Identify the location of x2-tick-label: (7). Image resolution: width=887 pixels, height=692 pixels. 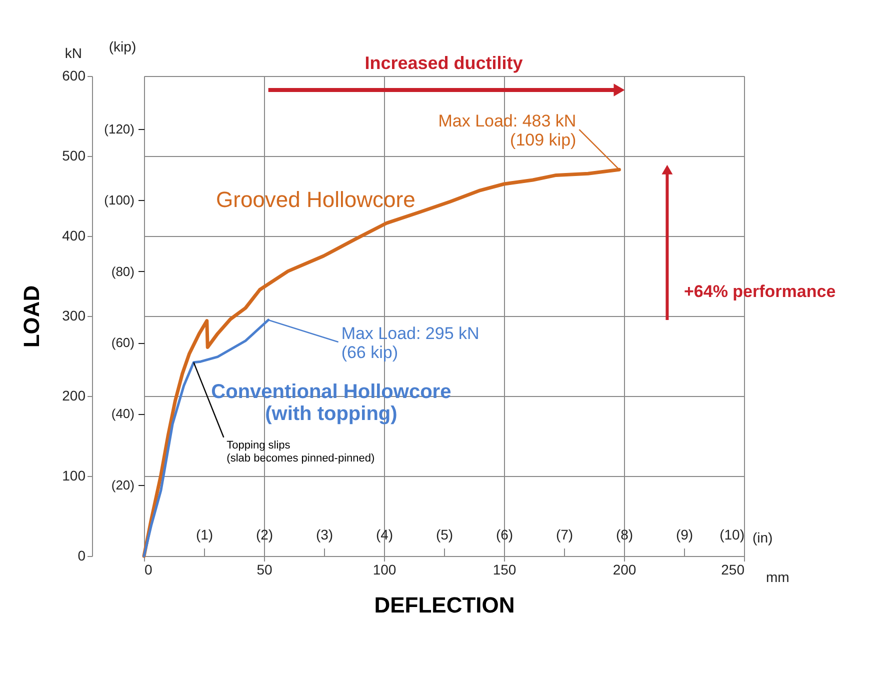
(565, 534).